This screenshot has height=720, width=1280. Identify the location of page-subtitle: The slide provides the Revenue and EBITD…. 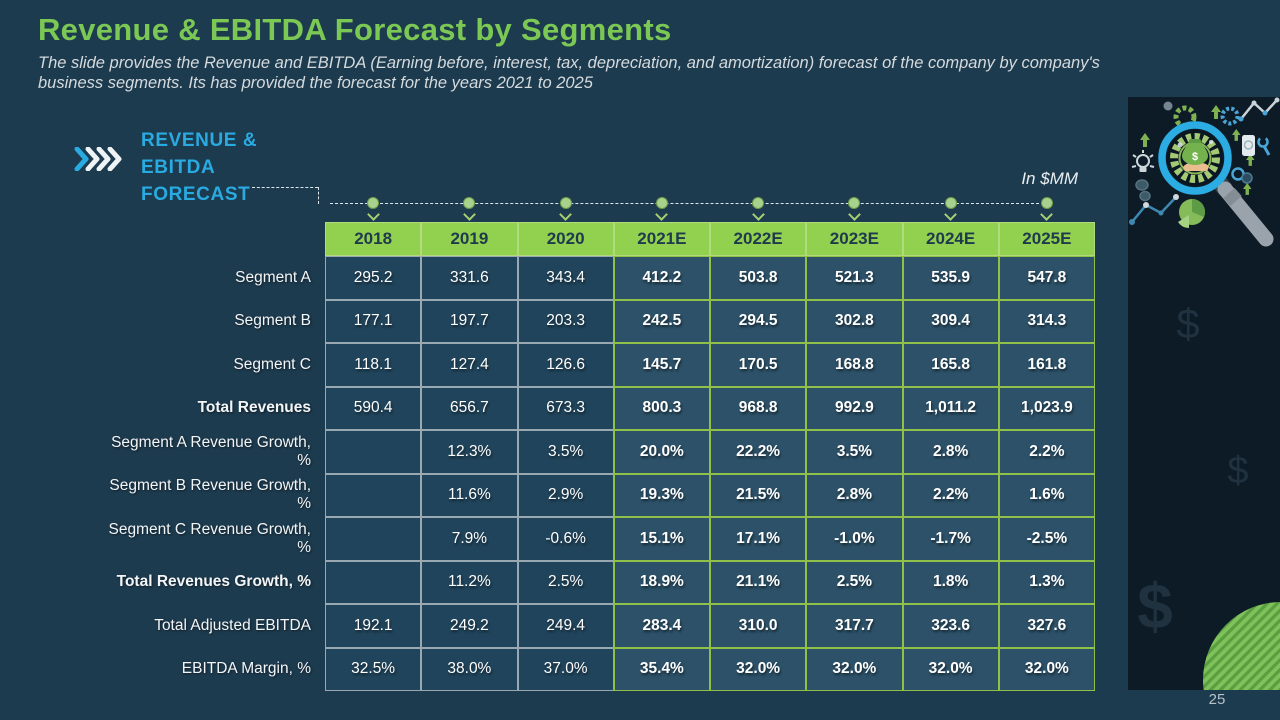
(569, 73).